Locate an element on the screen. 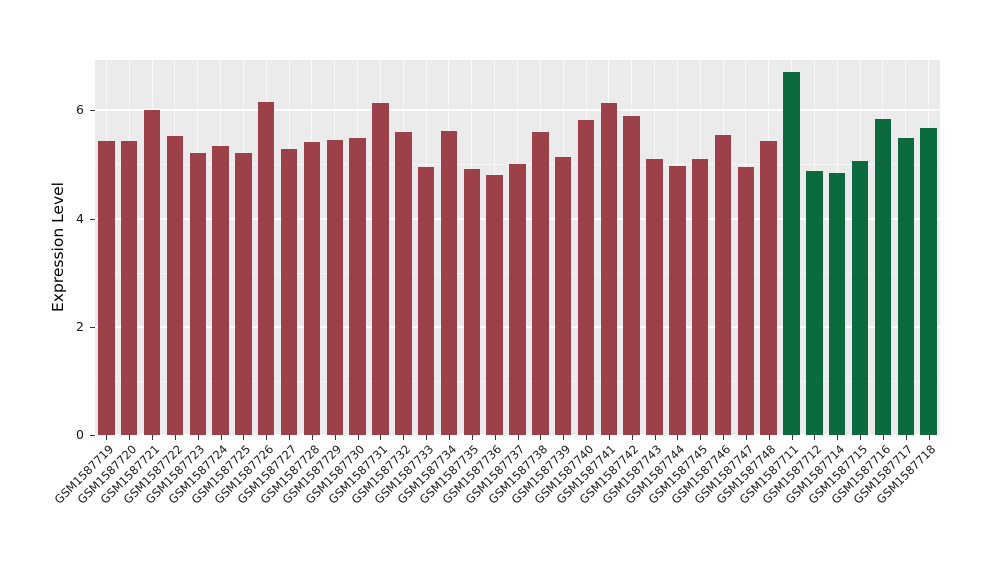 The width and height of the screenshot is (1000, 580). y-tick-label: 2 is located at coordinates (80, 326).